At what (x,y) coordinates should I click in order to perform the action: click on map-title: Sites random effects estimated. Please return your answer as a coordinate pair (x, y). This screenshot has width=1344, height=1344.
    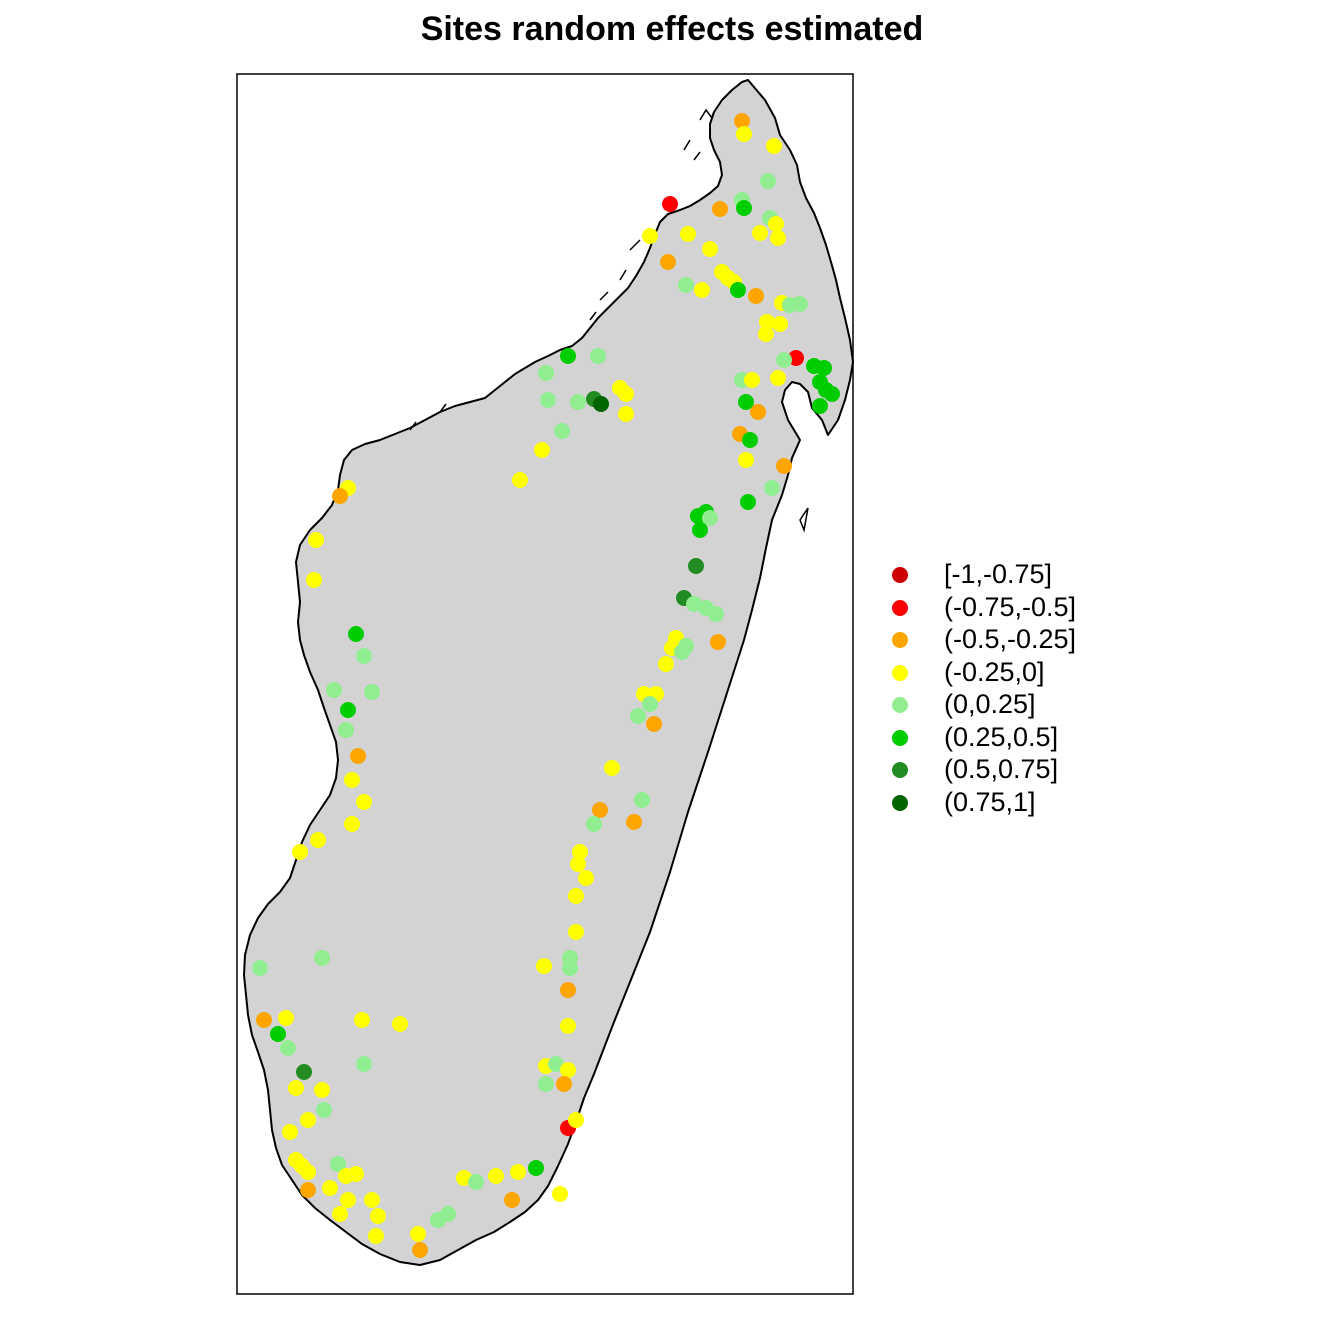
    Looking at the image, I should click on (672, 29).